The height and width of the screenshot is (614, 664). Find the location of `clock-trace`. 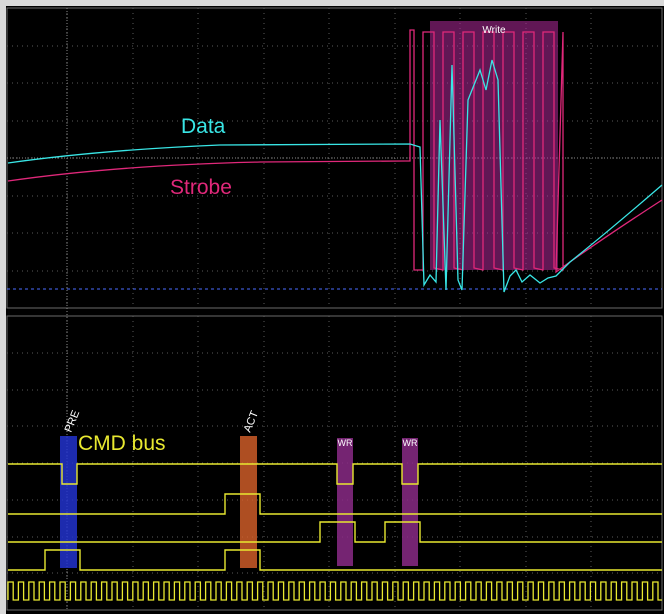

clock-trace is located at coordinates (334, 591).